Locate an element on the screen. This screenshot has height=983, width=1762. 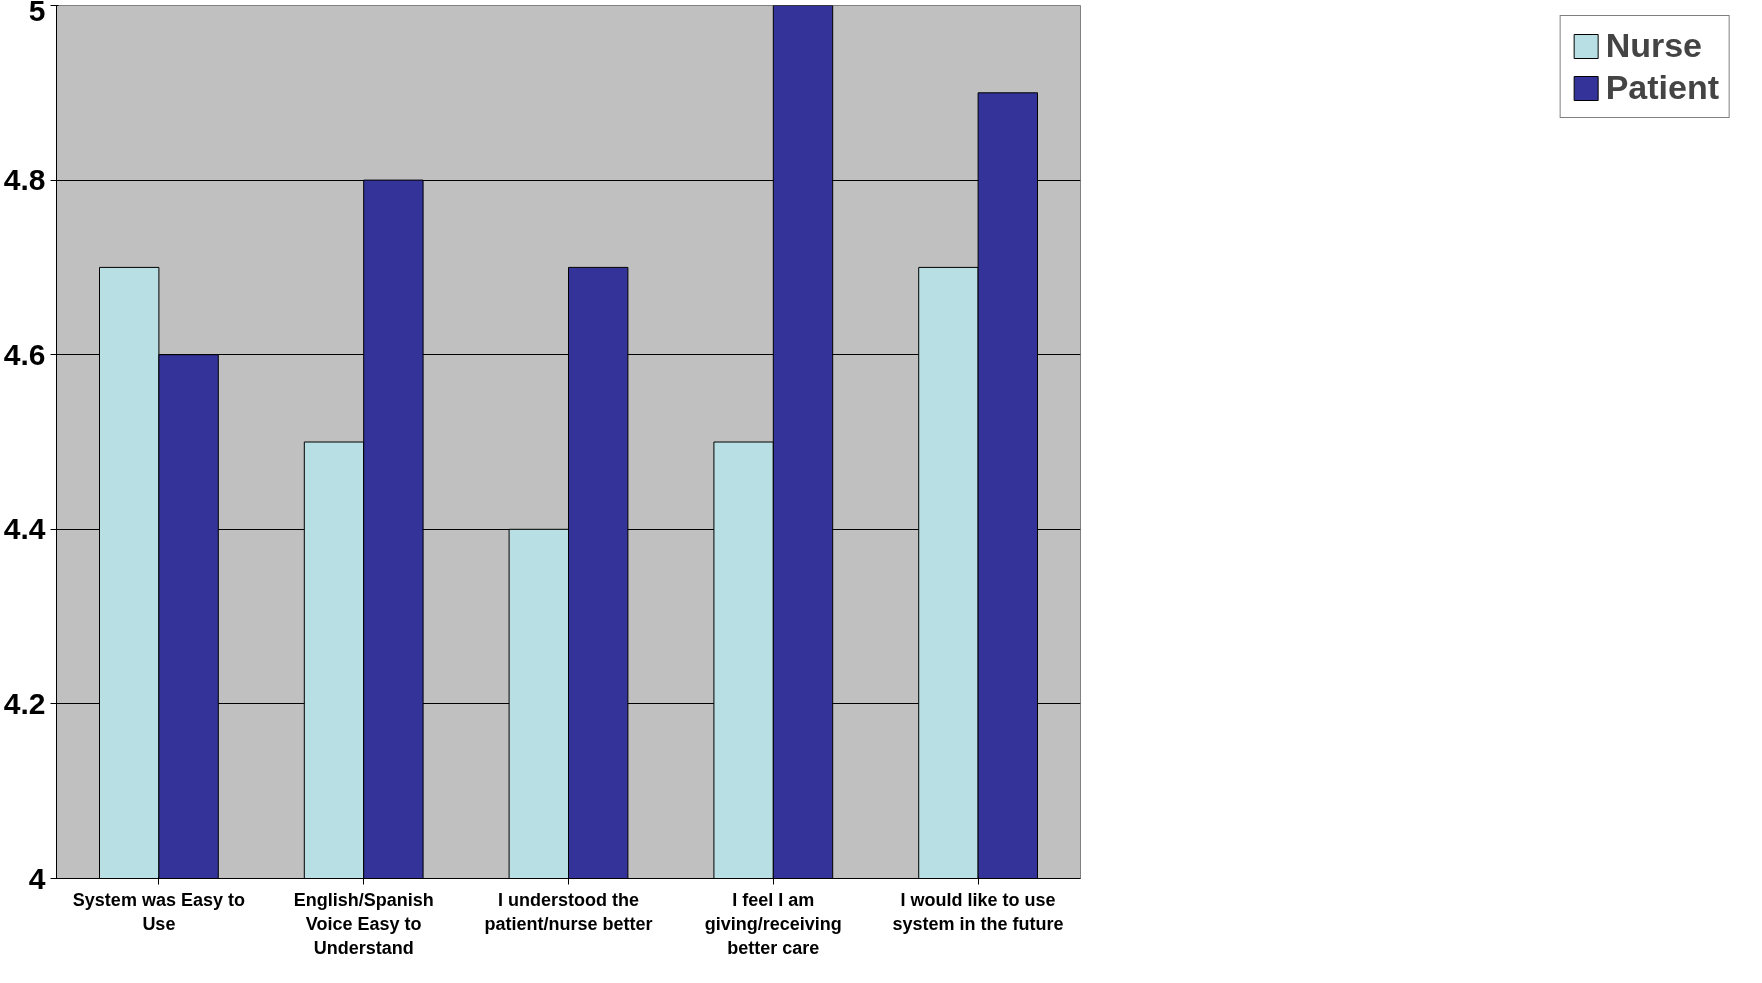
x-tick-label: I would like to use system in the future is located at coordinates (978, 911).